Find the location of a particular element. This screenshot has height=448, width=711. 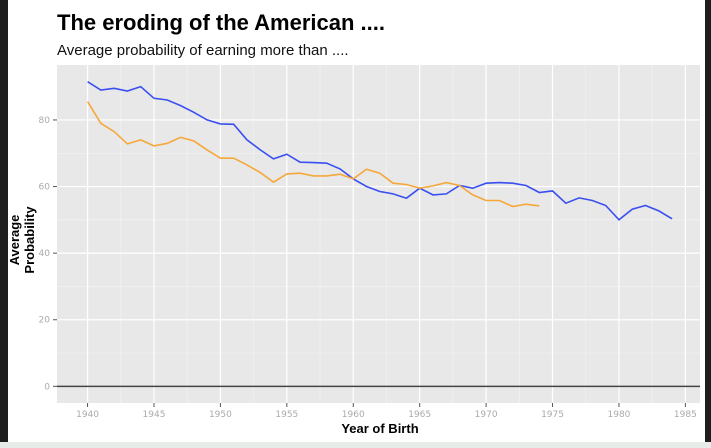

x-tick-label: 1955 is located at coordinates (286, 415).